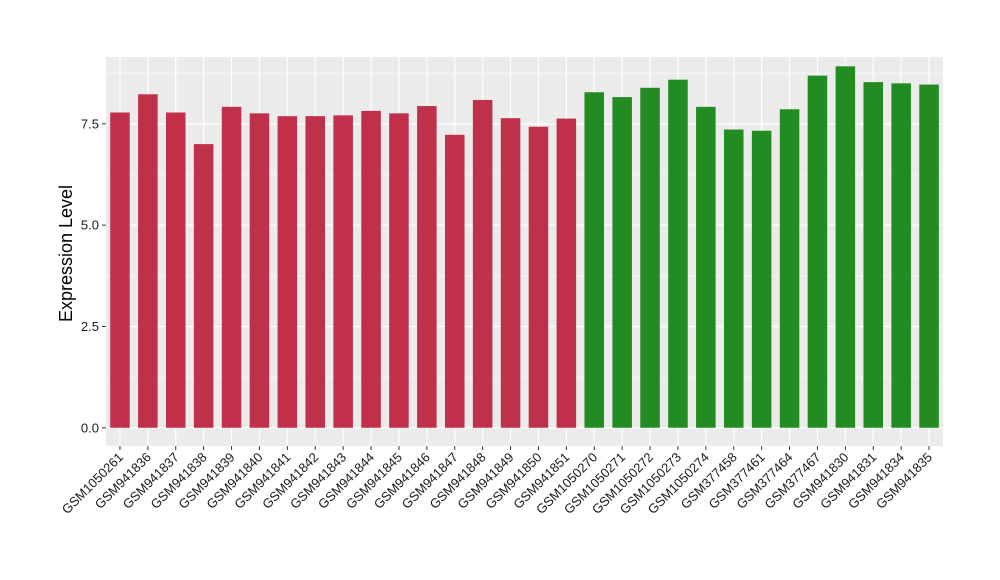 The width and height of the screenshot is (1000, 580). Describe the element at coordinates (315, 272) in the screenshot. I see `bar-gsm941842` at that location.